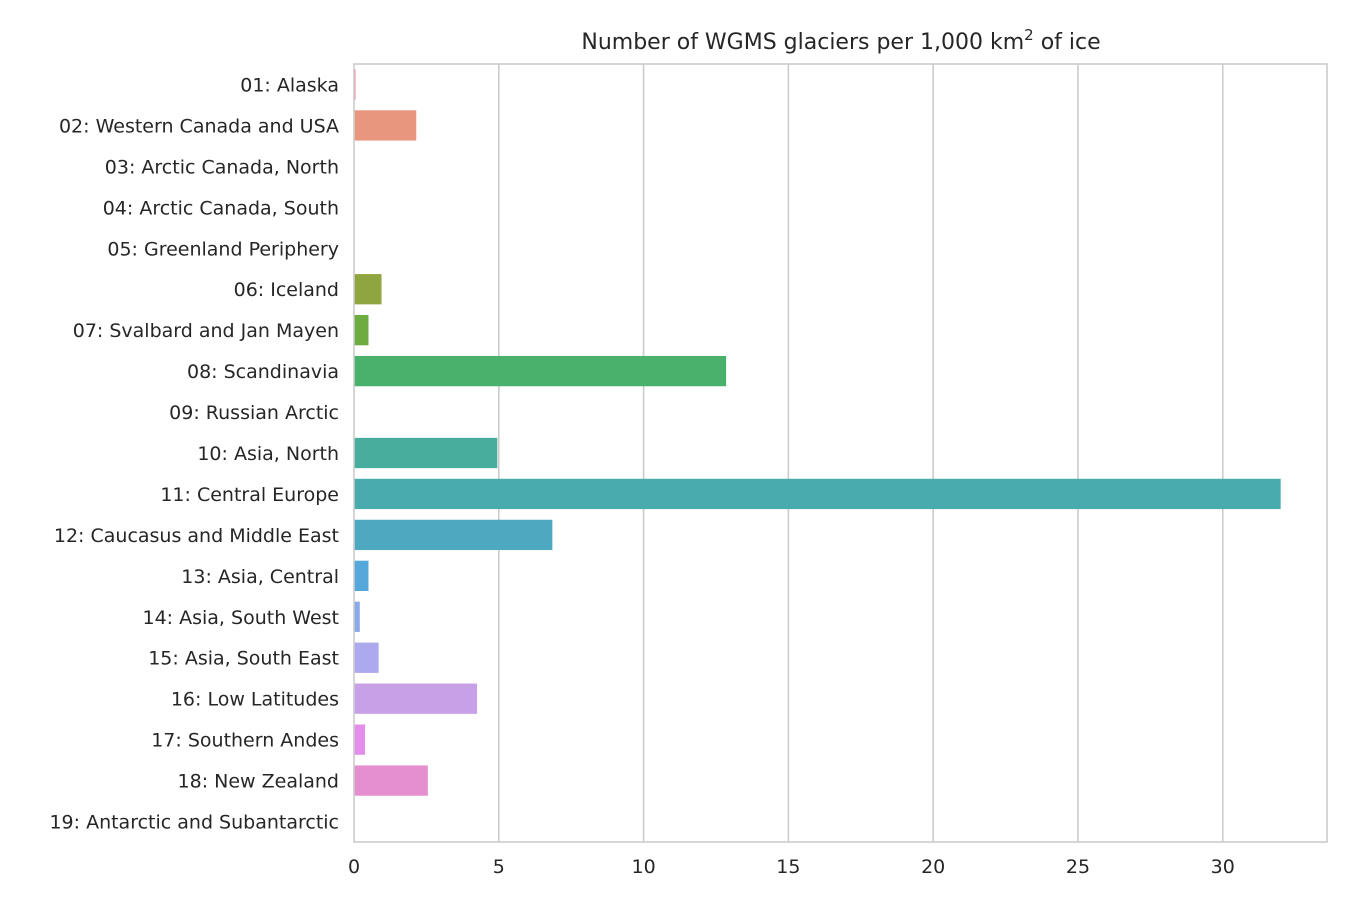 The image size is (1350, 900). I want to click on x-tick-label: 20, so click(933, 867).